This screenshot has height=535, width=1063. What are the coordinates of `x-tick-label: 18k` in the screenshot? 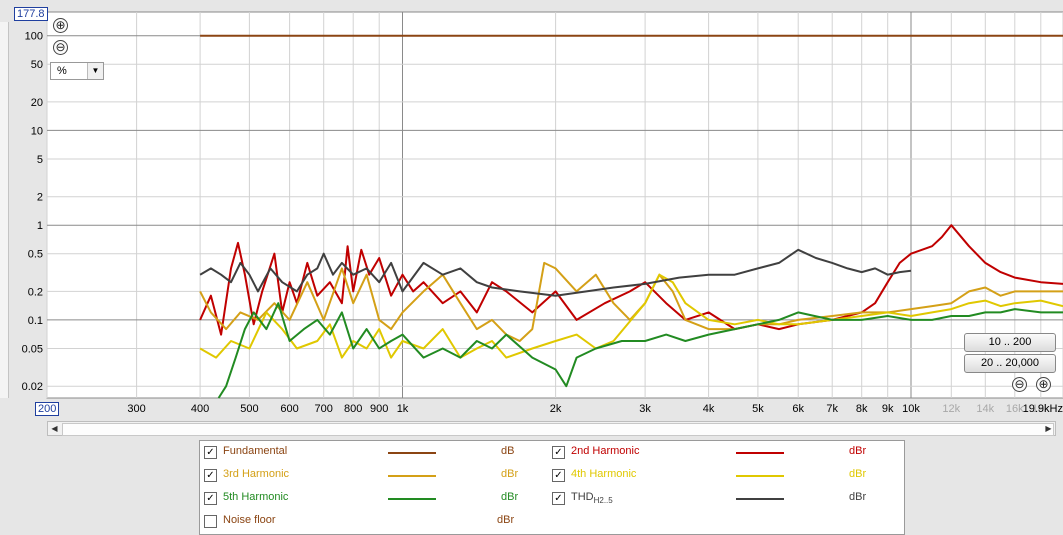 It's located at (1041, 409).